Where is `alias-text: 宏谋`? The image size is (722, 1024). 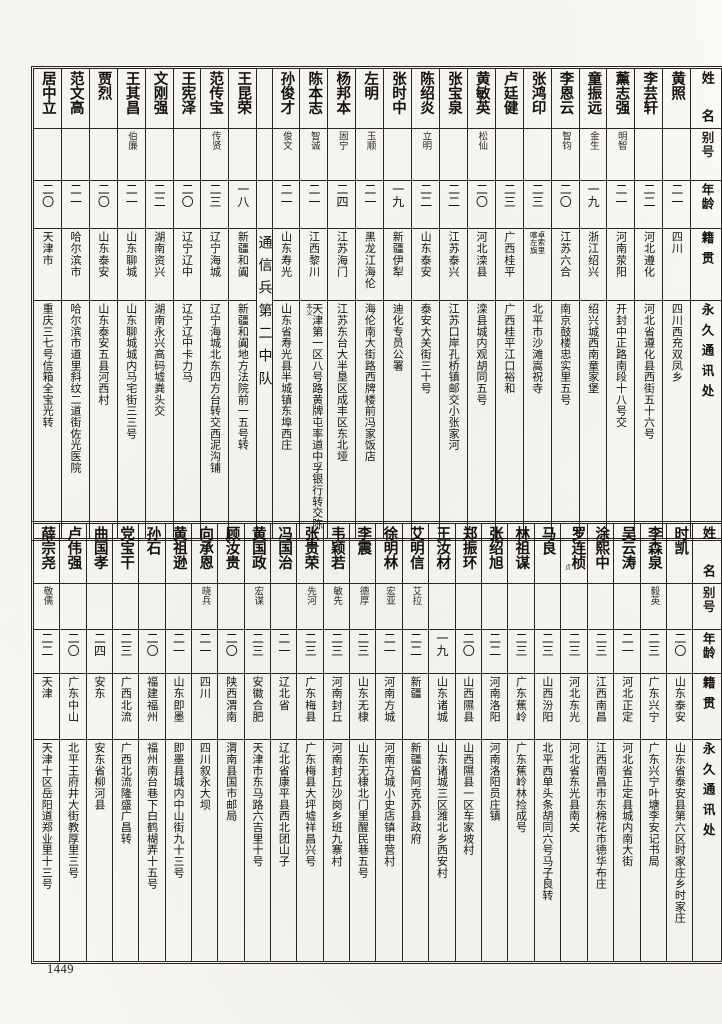 alias-text: 宏谋 is located at coordinates (258, 595).